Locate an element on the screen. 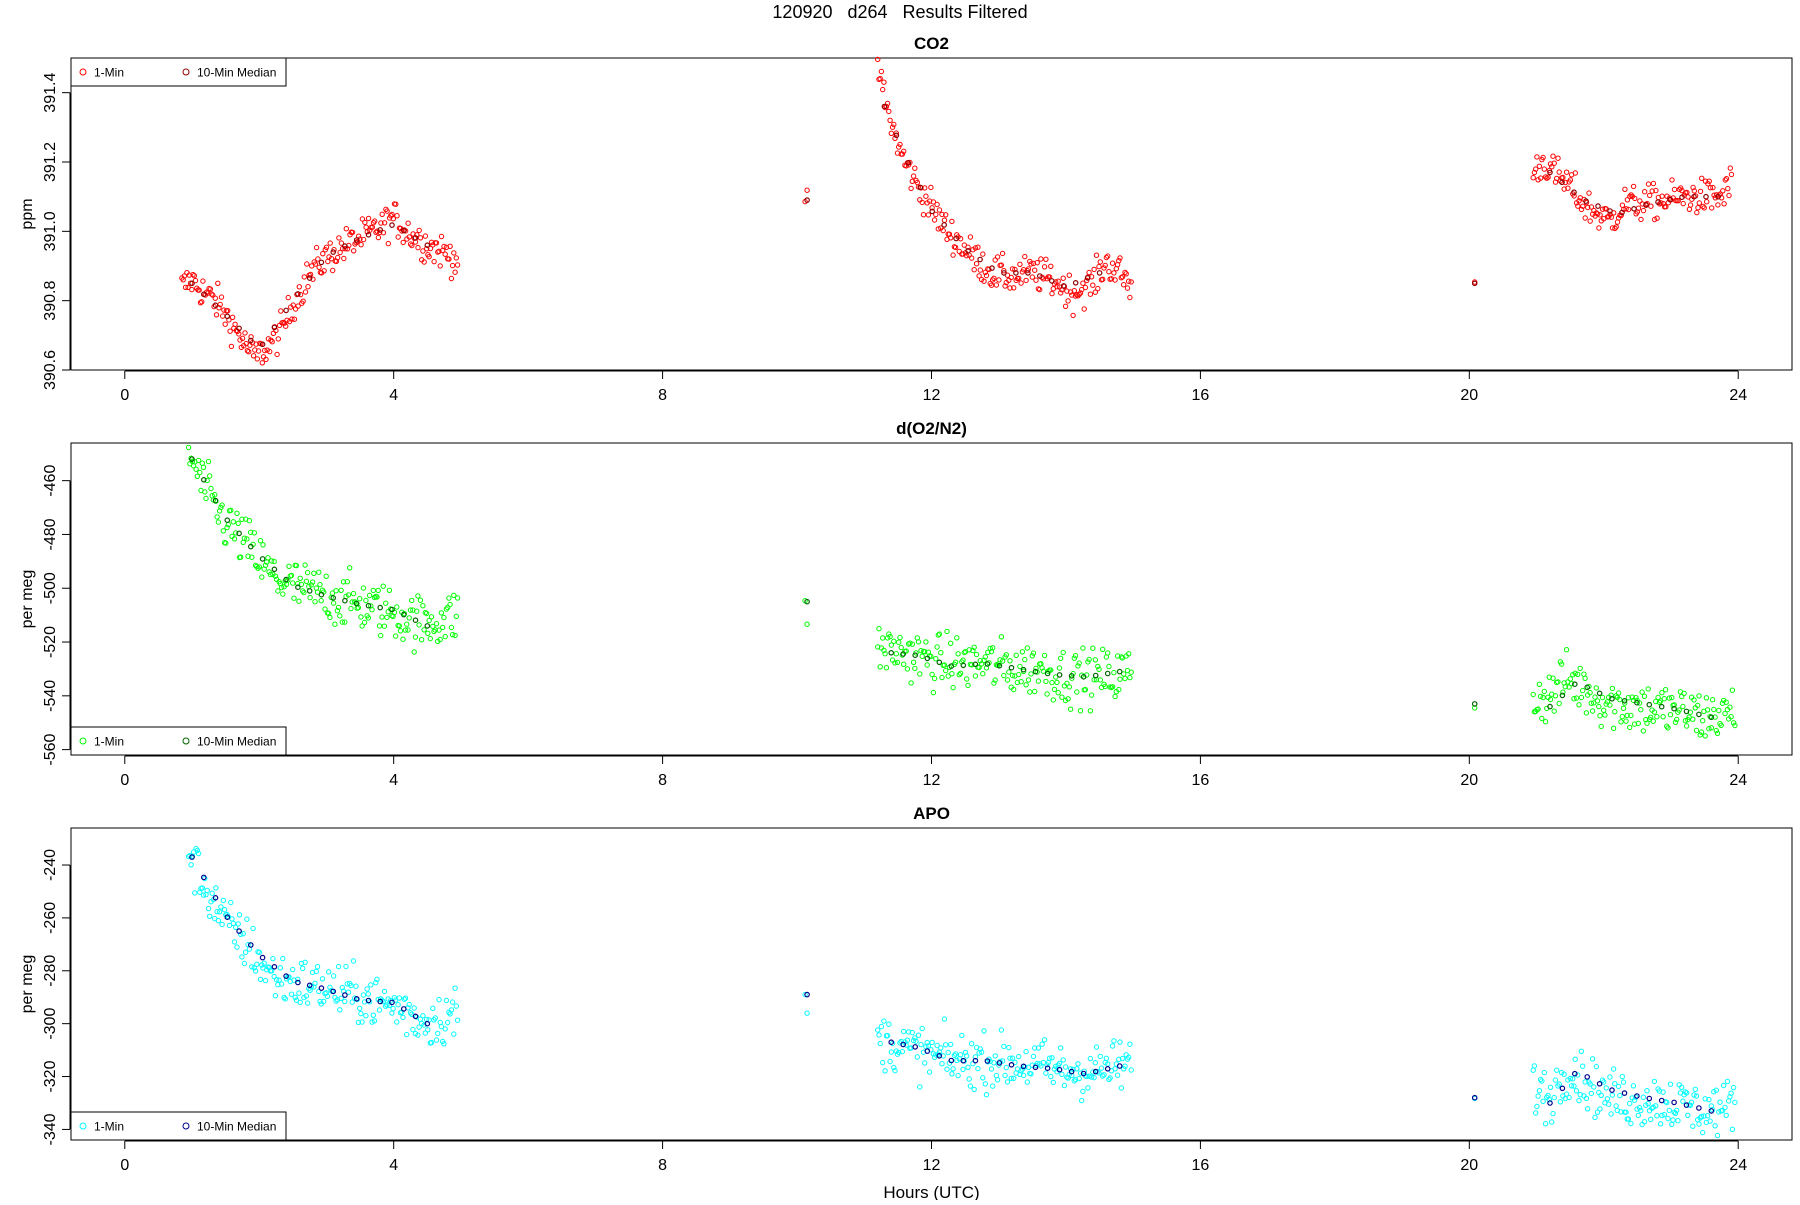  y-tick-label: 391.2 is located at coordinates (50, 162).